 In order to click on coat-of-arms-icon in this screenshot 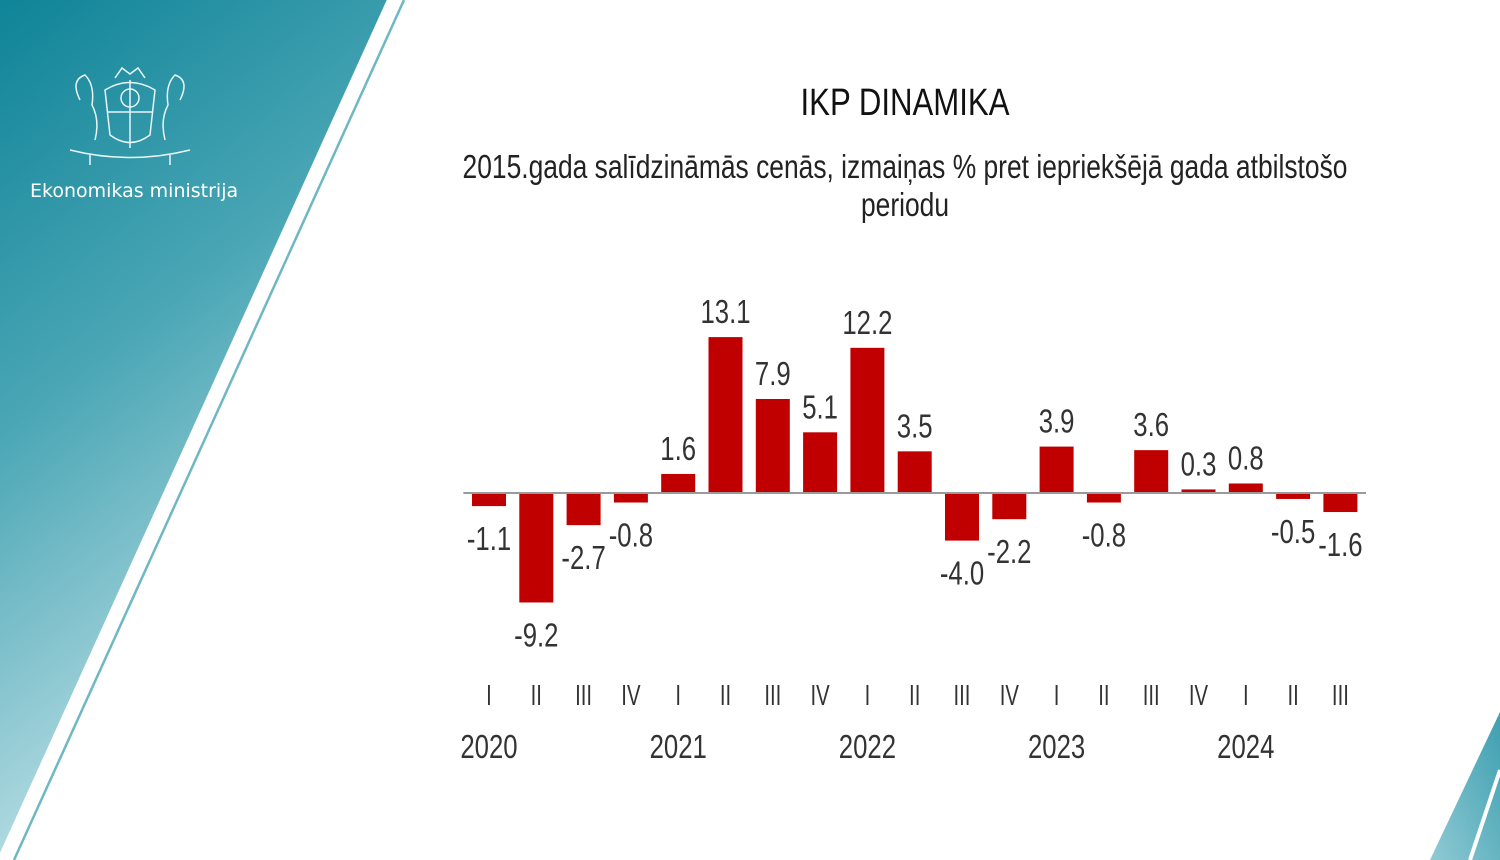, I will do `click(130, 115)`.